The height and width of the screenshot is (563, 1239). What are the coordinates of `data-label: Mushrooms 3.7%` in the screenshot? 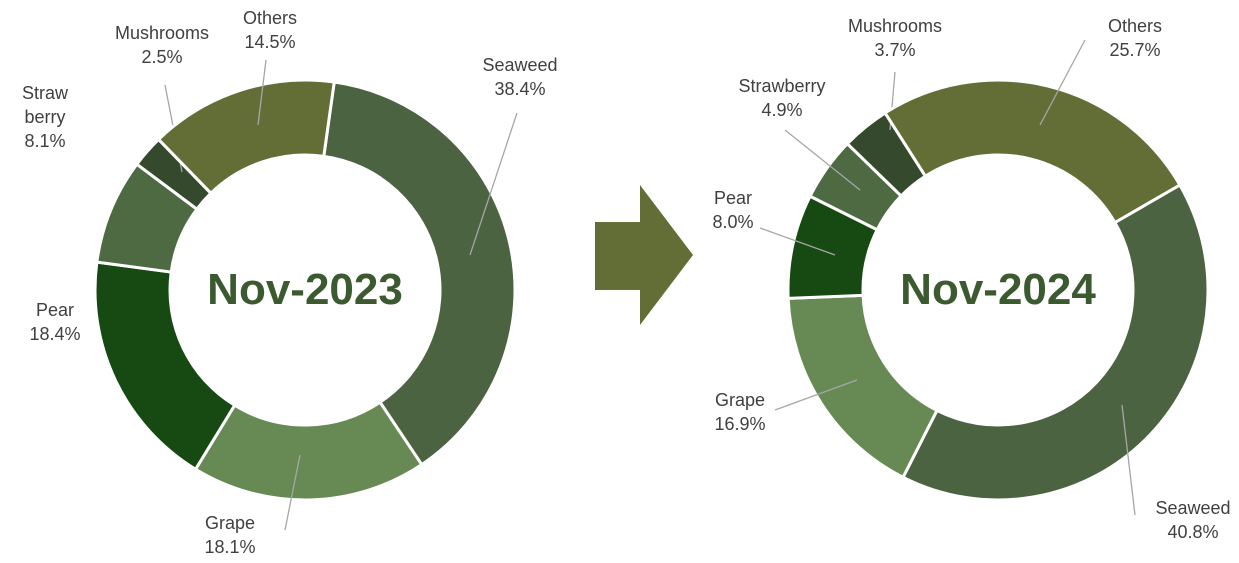 It's located at (895, 38).